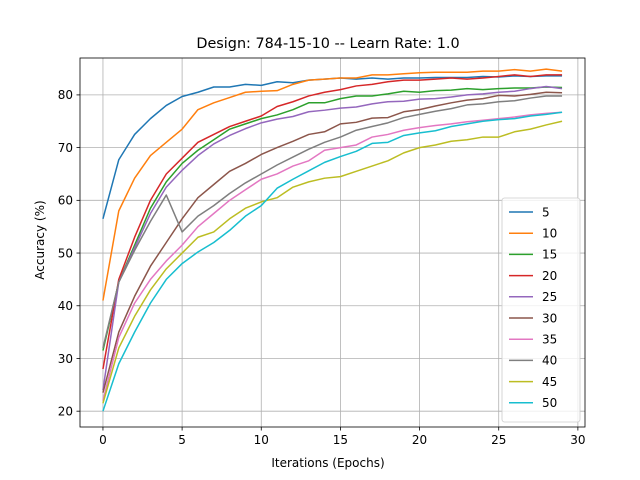  I want to click on legend-label: 35, so click(549, 340).